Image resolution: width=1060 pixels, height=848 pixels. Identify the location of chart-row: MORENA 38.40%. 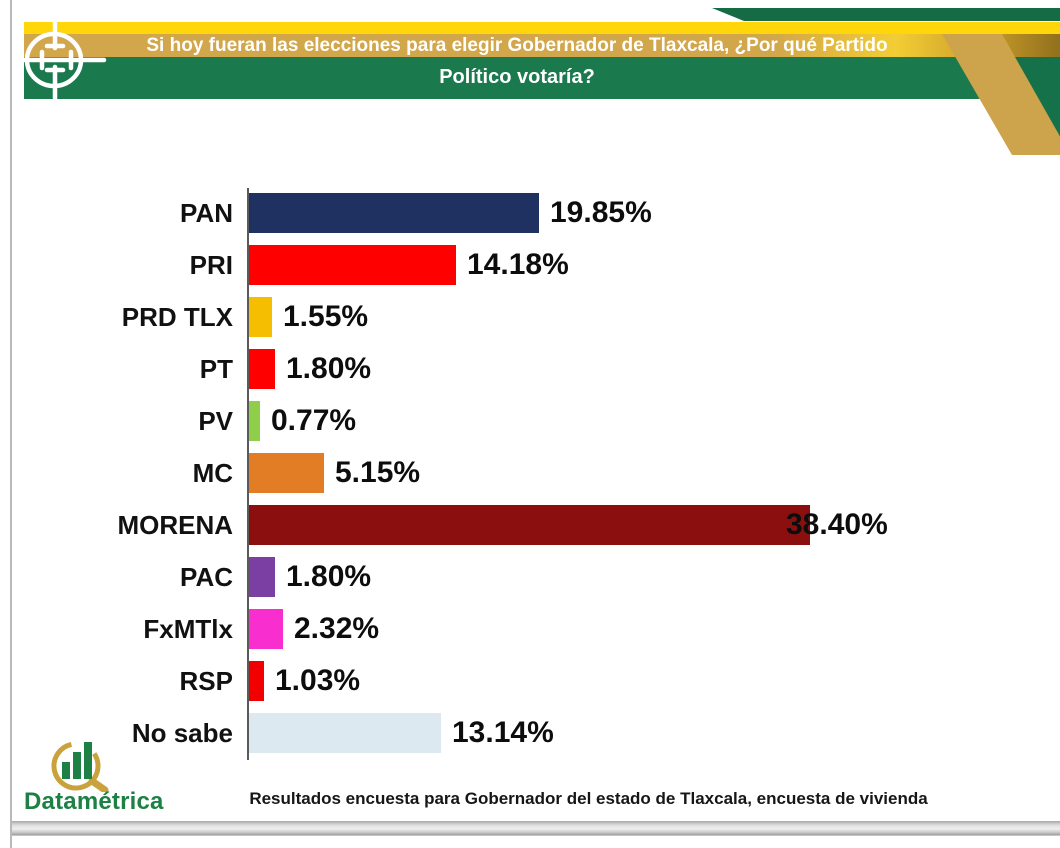
(536, 525).